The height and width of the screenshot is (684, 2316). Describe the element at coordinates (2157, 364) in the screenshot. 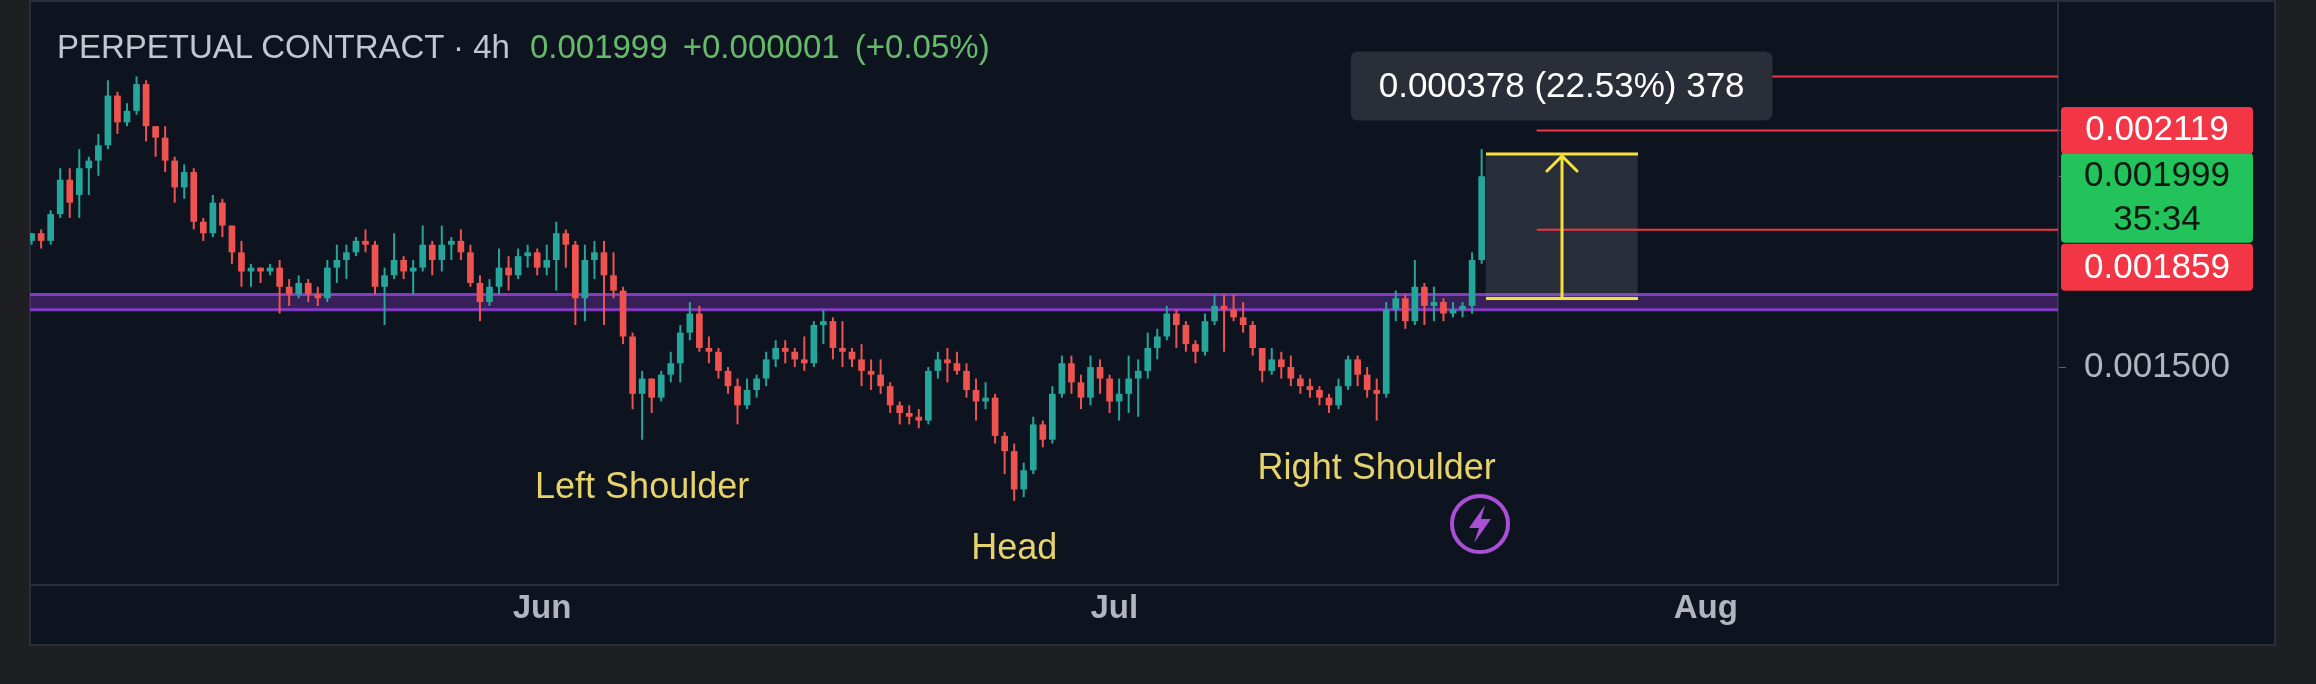

I see `y-tick-label: 0.001500` at that location.